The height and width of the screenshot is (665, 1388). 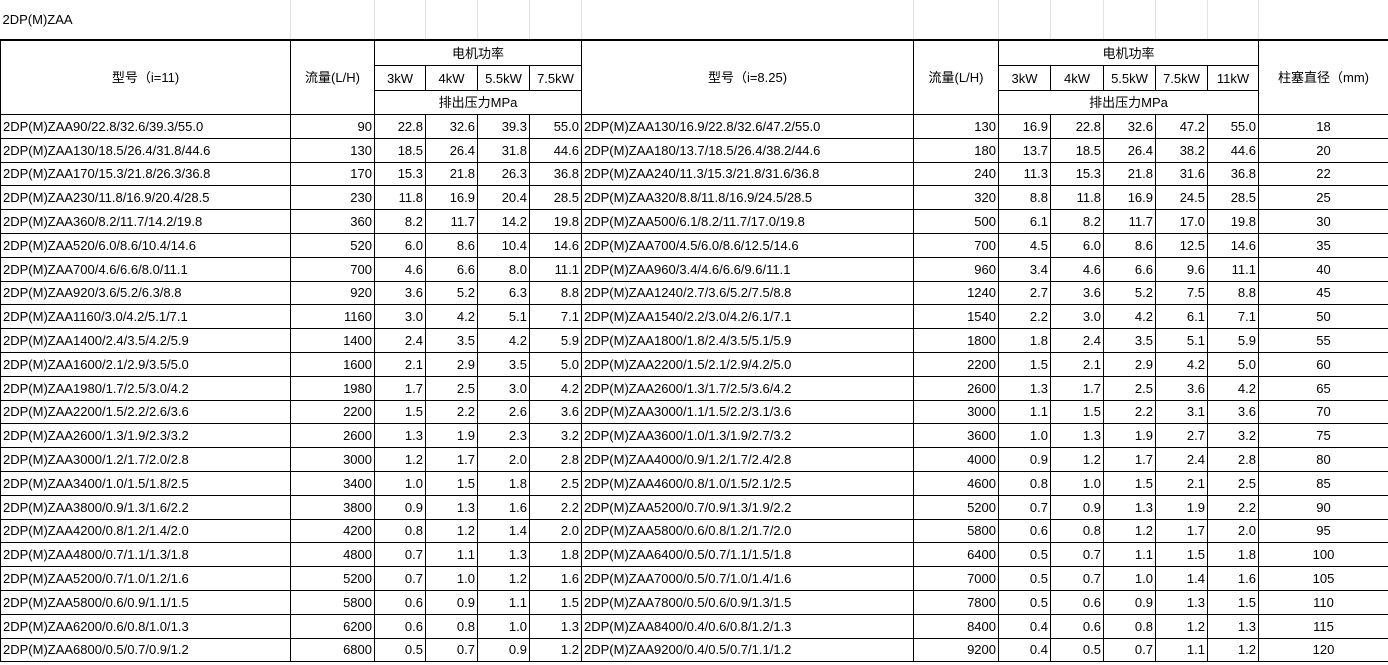 I want to click on right-flow-cell: 960, so click(x=956, y=269).